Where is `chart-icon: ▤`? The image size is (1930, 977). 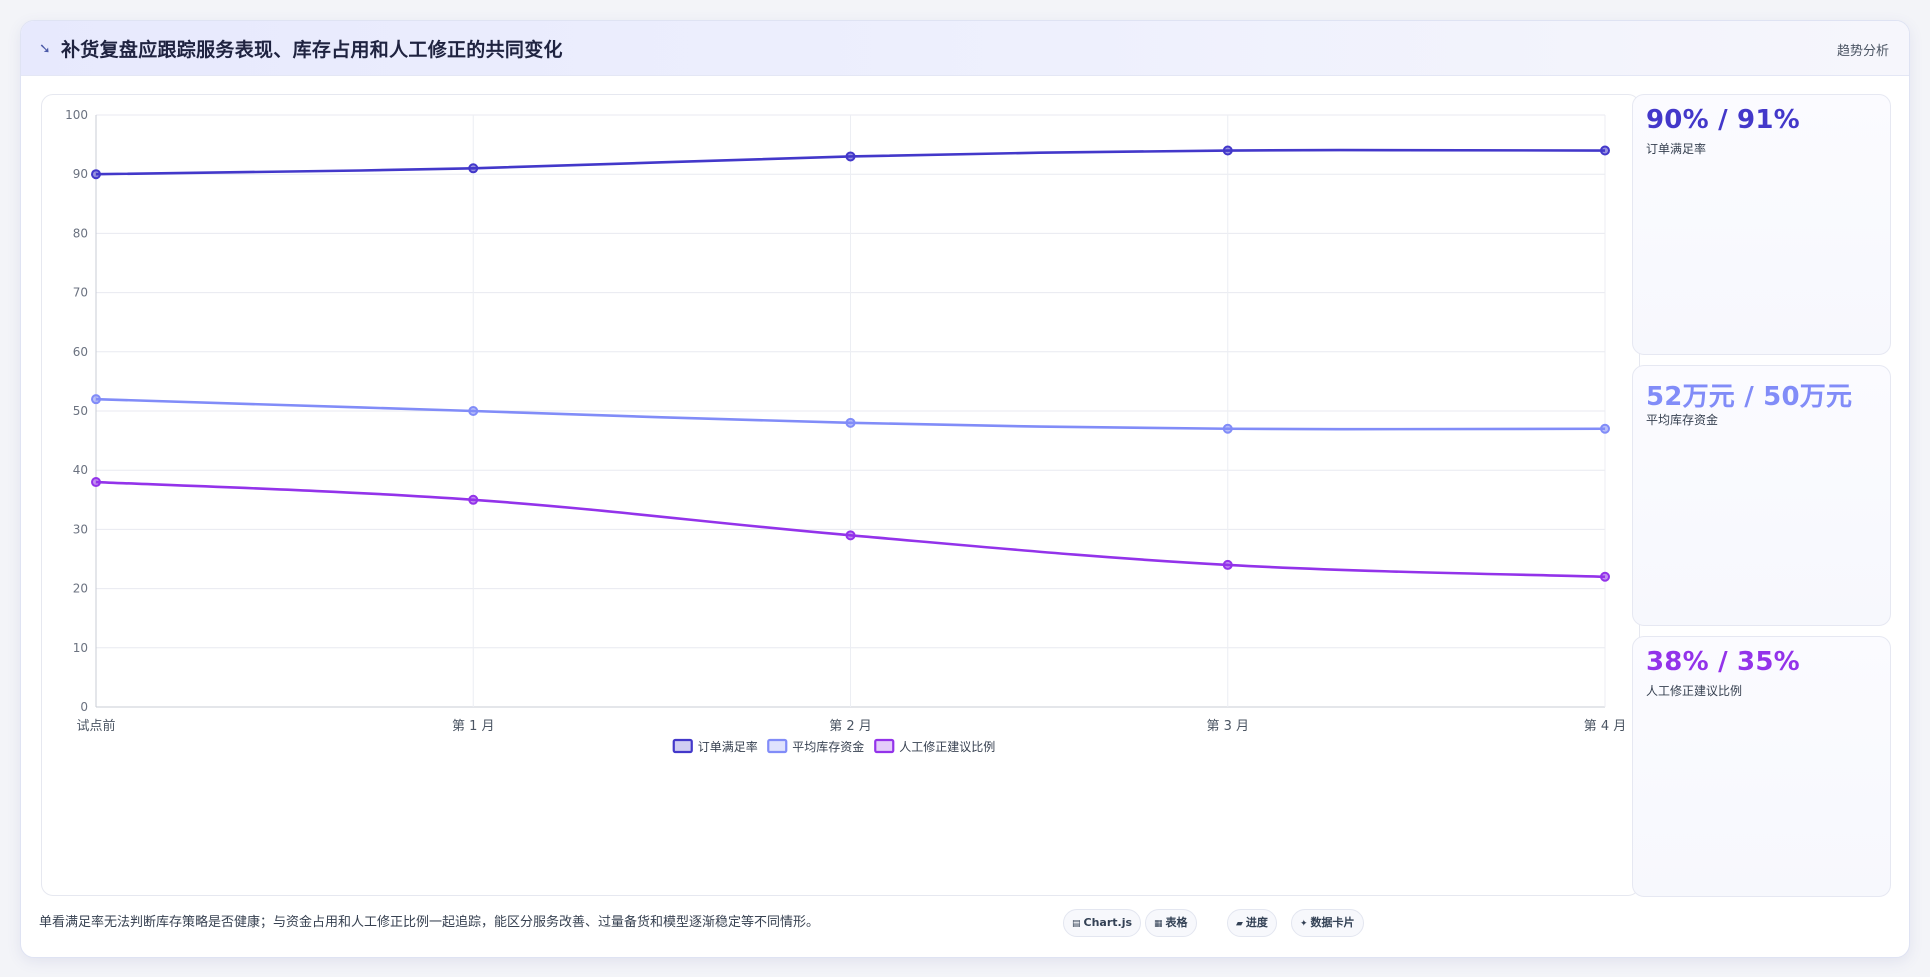
chart-icon: ▤ is located at coordinates (1076, 924).